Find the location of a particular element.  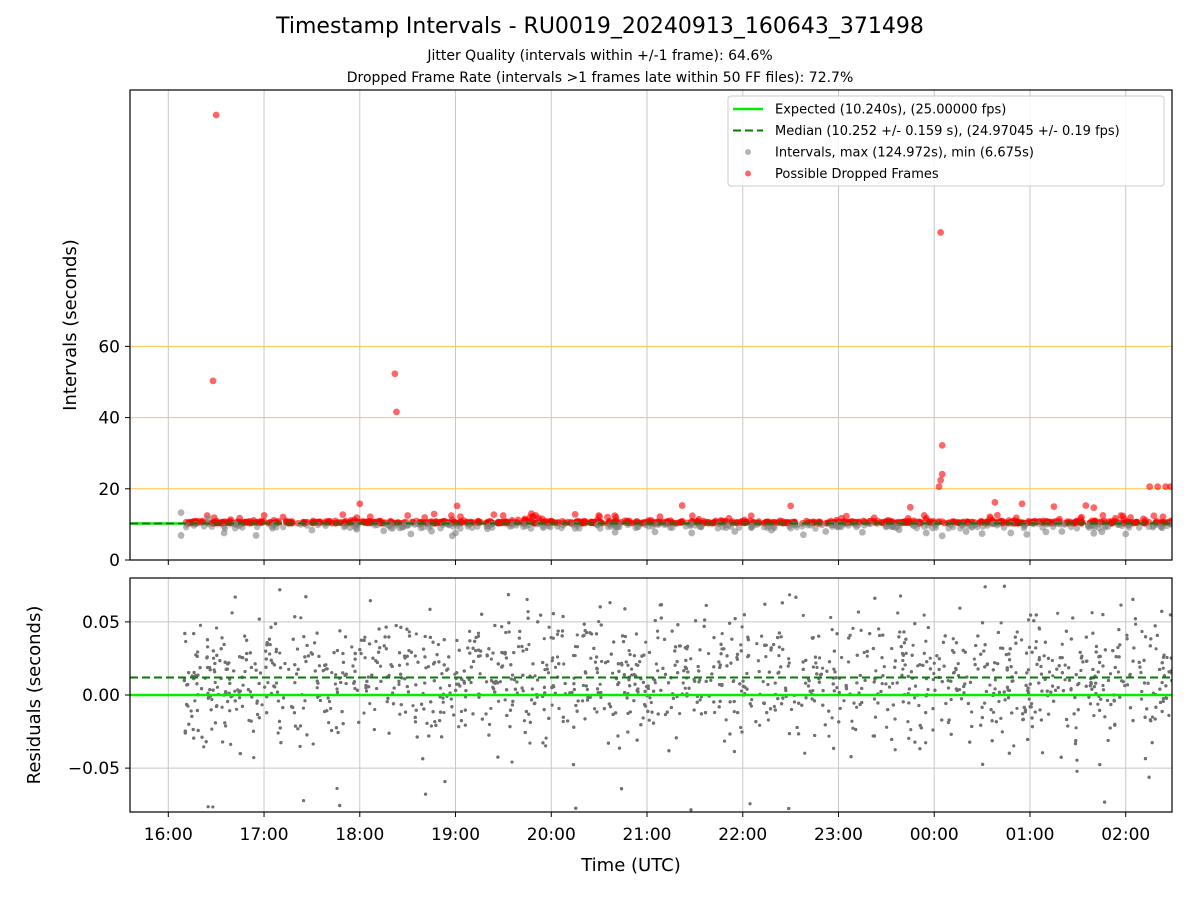

x-tick-label-1600: 16:00 is located at coordinates (168, 835).